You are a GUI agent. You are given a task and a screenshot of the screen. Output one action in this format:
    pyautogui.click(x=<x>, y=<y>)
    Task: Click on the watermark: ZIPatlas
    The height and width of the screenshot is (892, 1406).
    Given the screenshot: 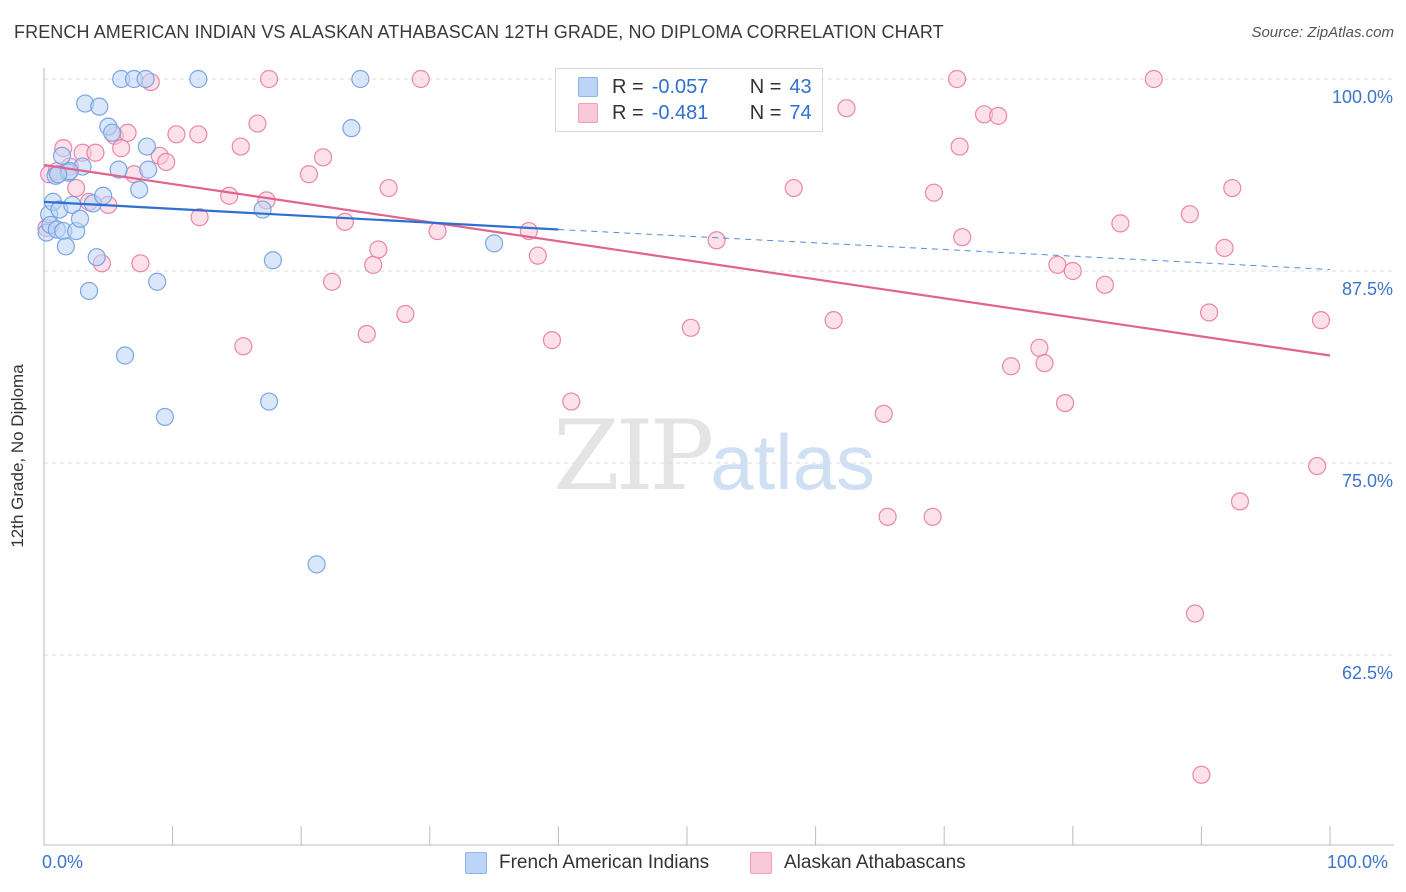 What is the action you would take?
    pyautogui.click(x=714, y=456)
    